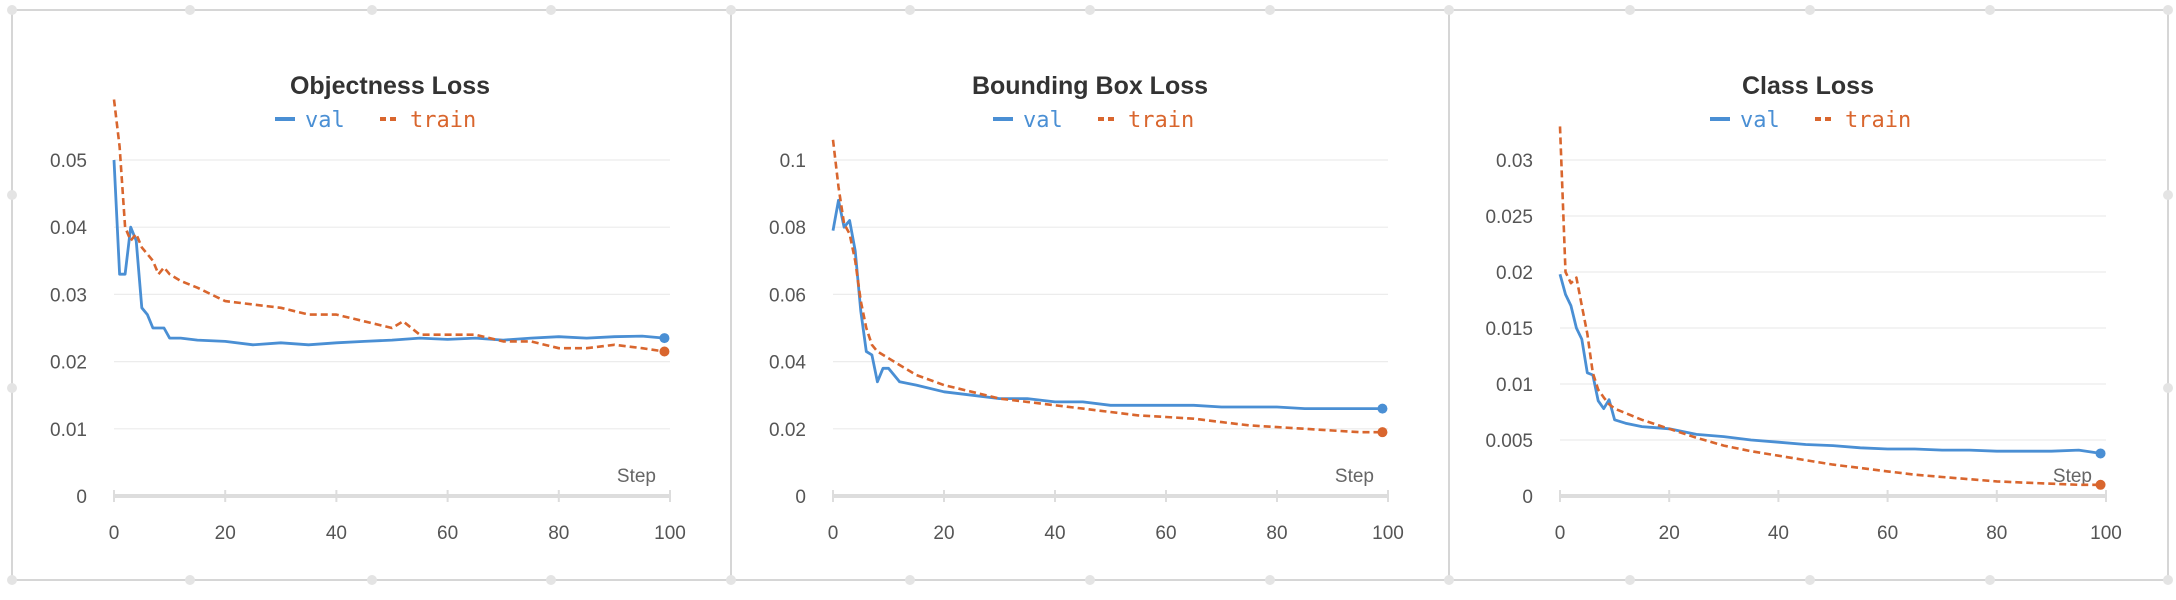 This screenshot has height=600, width=2176. What do you see at coordinates (1090, 86) in the screenshot?
I see `chart-title: Bounding Box Loss` at bounding box center [1090, 86].